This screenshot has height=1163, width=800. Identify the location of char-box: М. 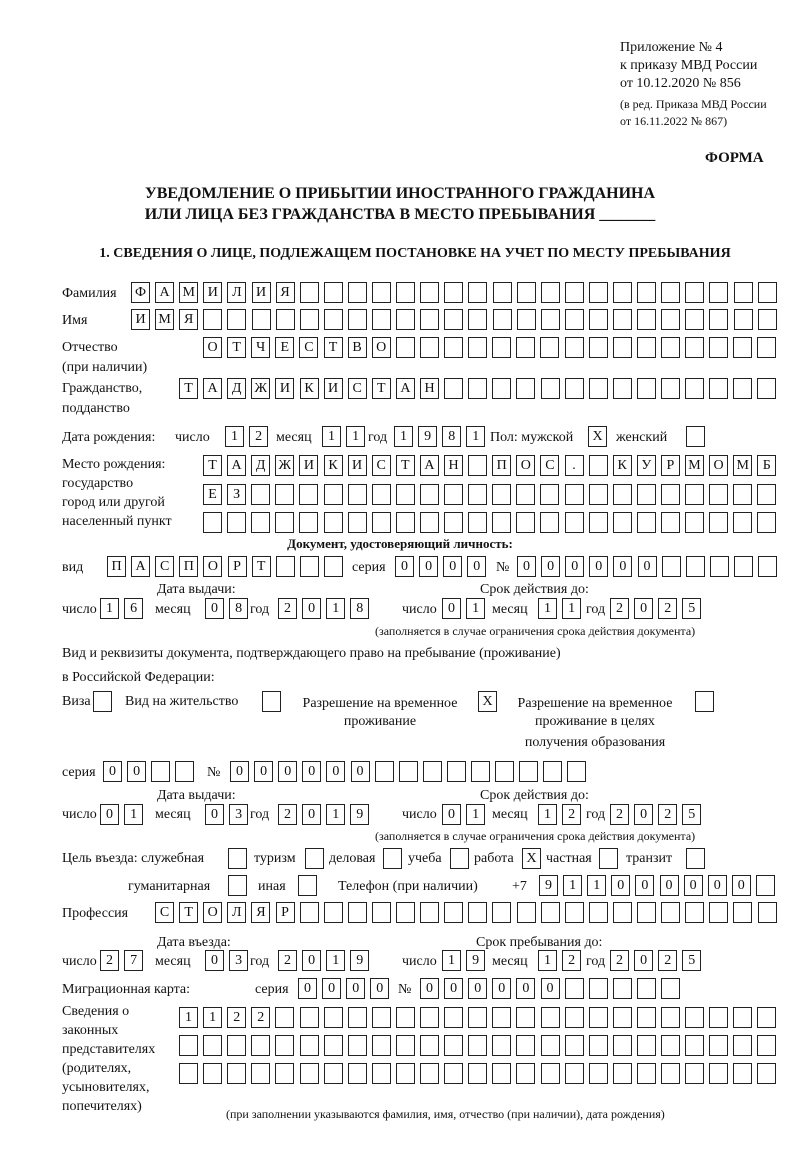
(694, 465).